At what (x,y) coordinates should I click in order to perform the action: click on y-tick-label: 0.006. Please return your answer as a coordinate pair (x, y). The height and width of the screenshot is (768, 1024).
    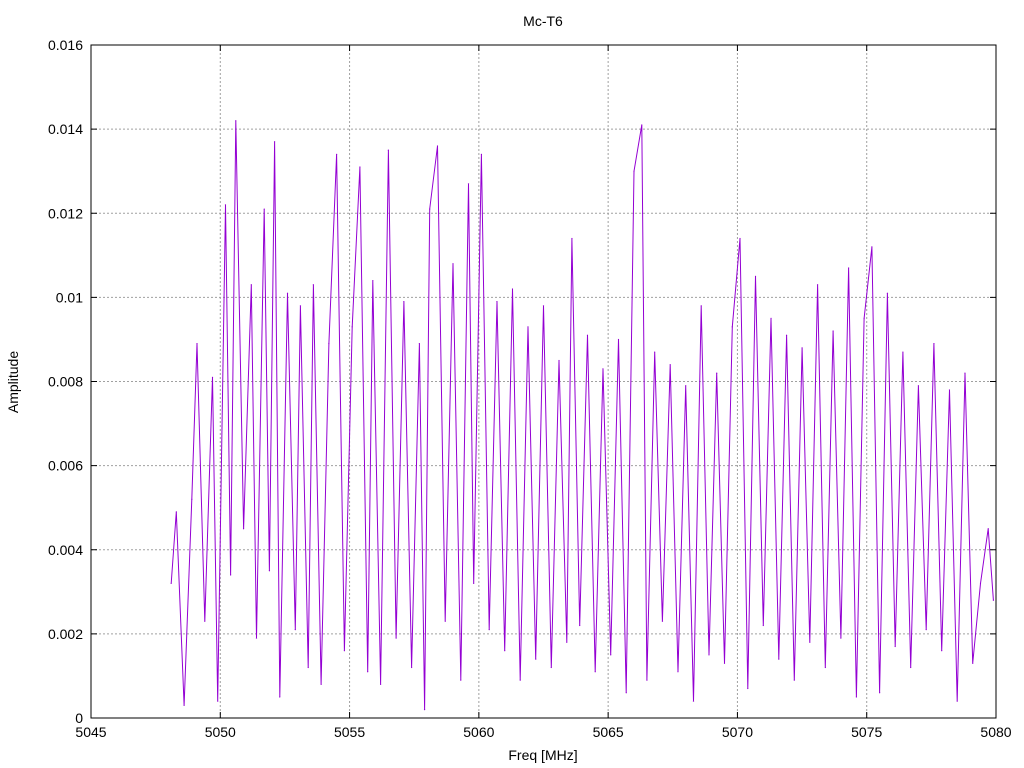
    Looking at the image, I should click on (65, 466).